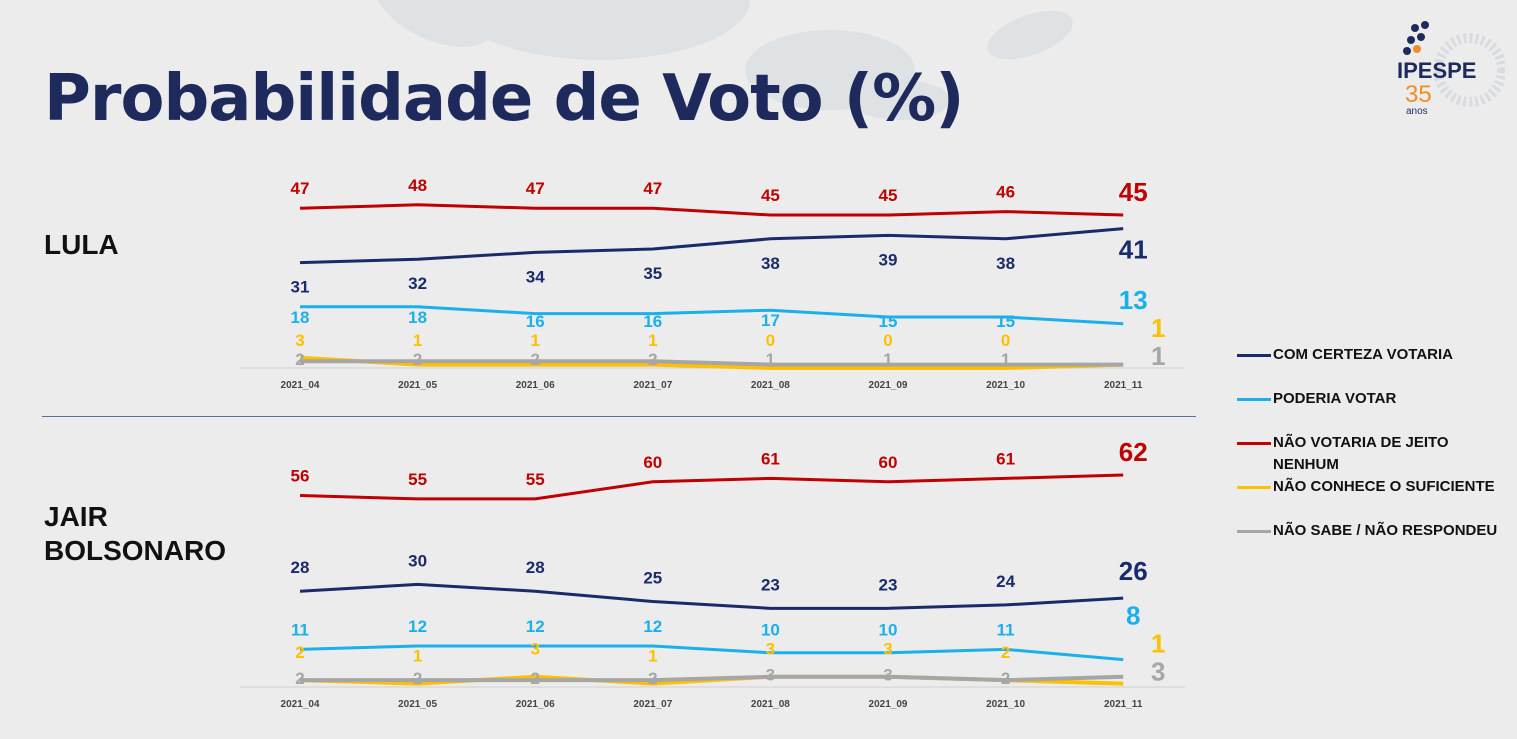 This screenshot has width=1517, height=739. What do you see at coordinates (1418, 94) in the screenshot?
I see `svg-text: 35` at bounding box center [1418, 94].